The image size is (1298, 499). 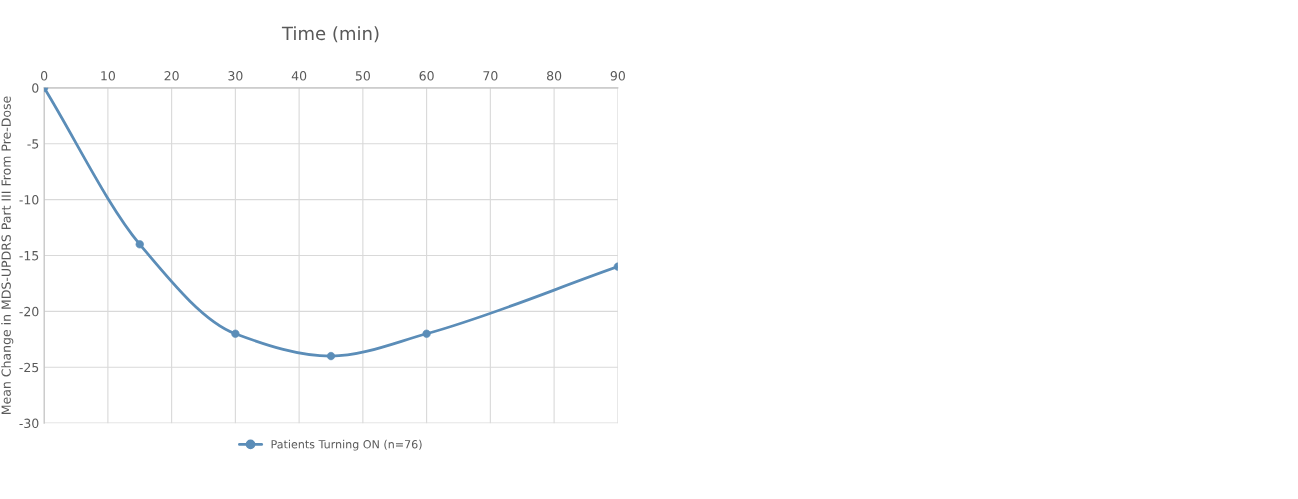 I want to click on x-tick-label: 30, so click(x=235, y=76).